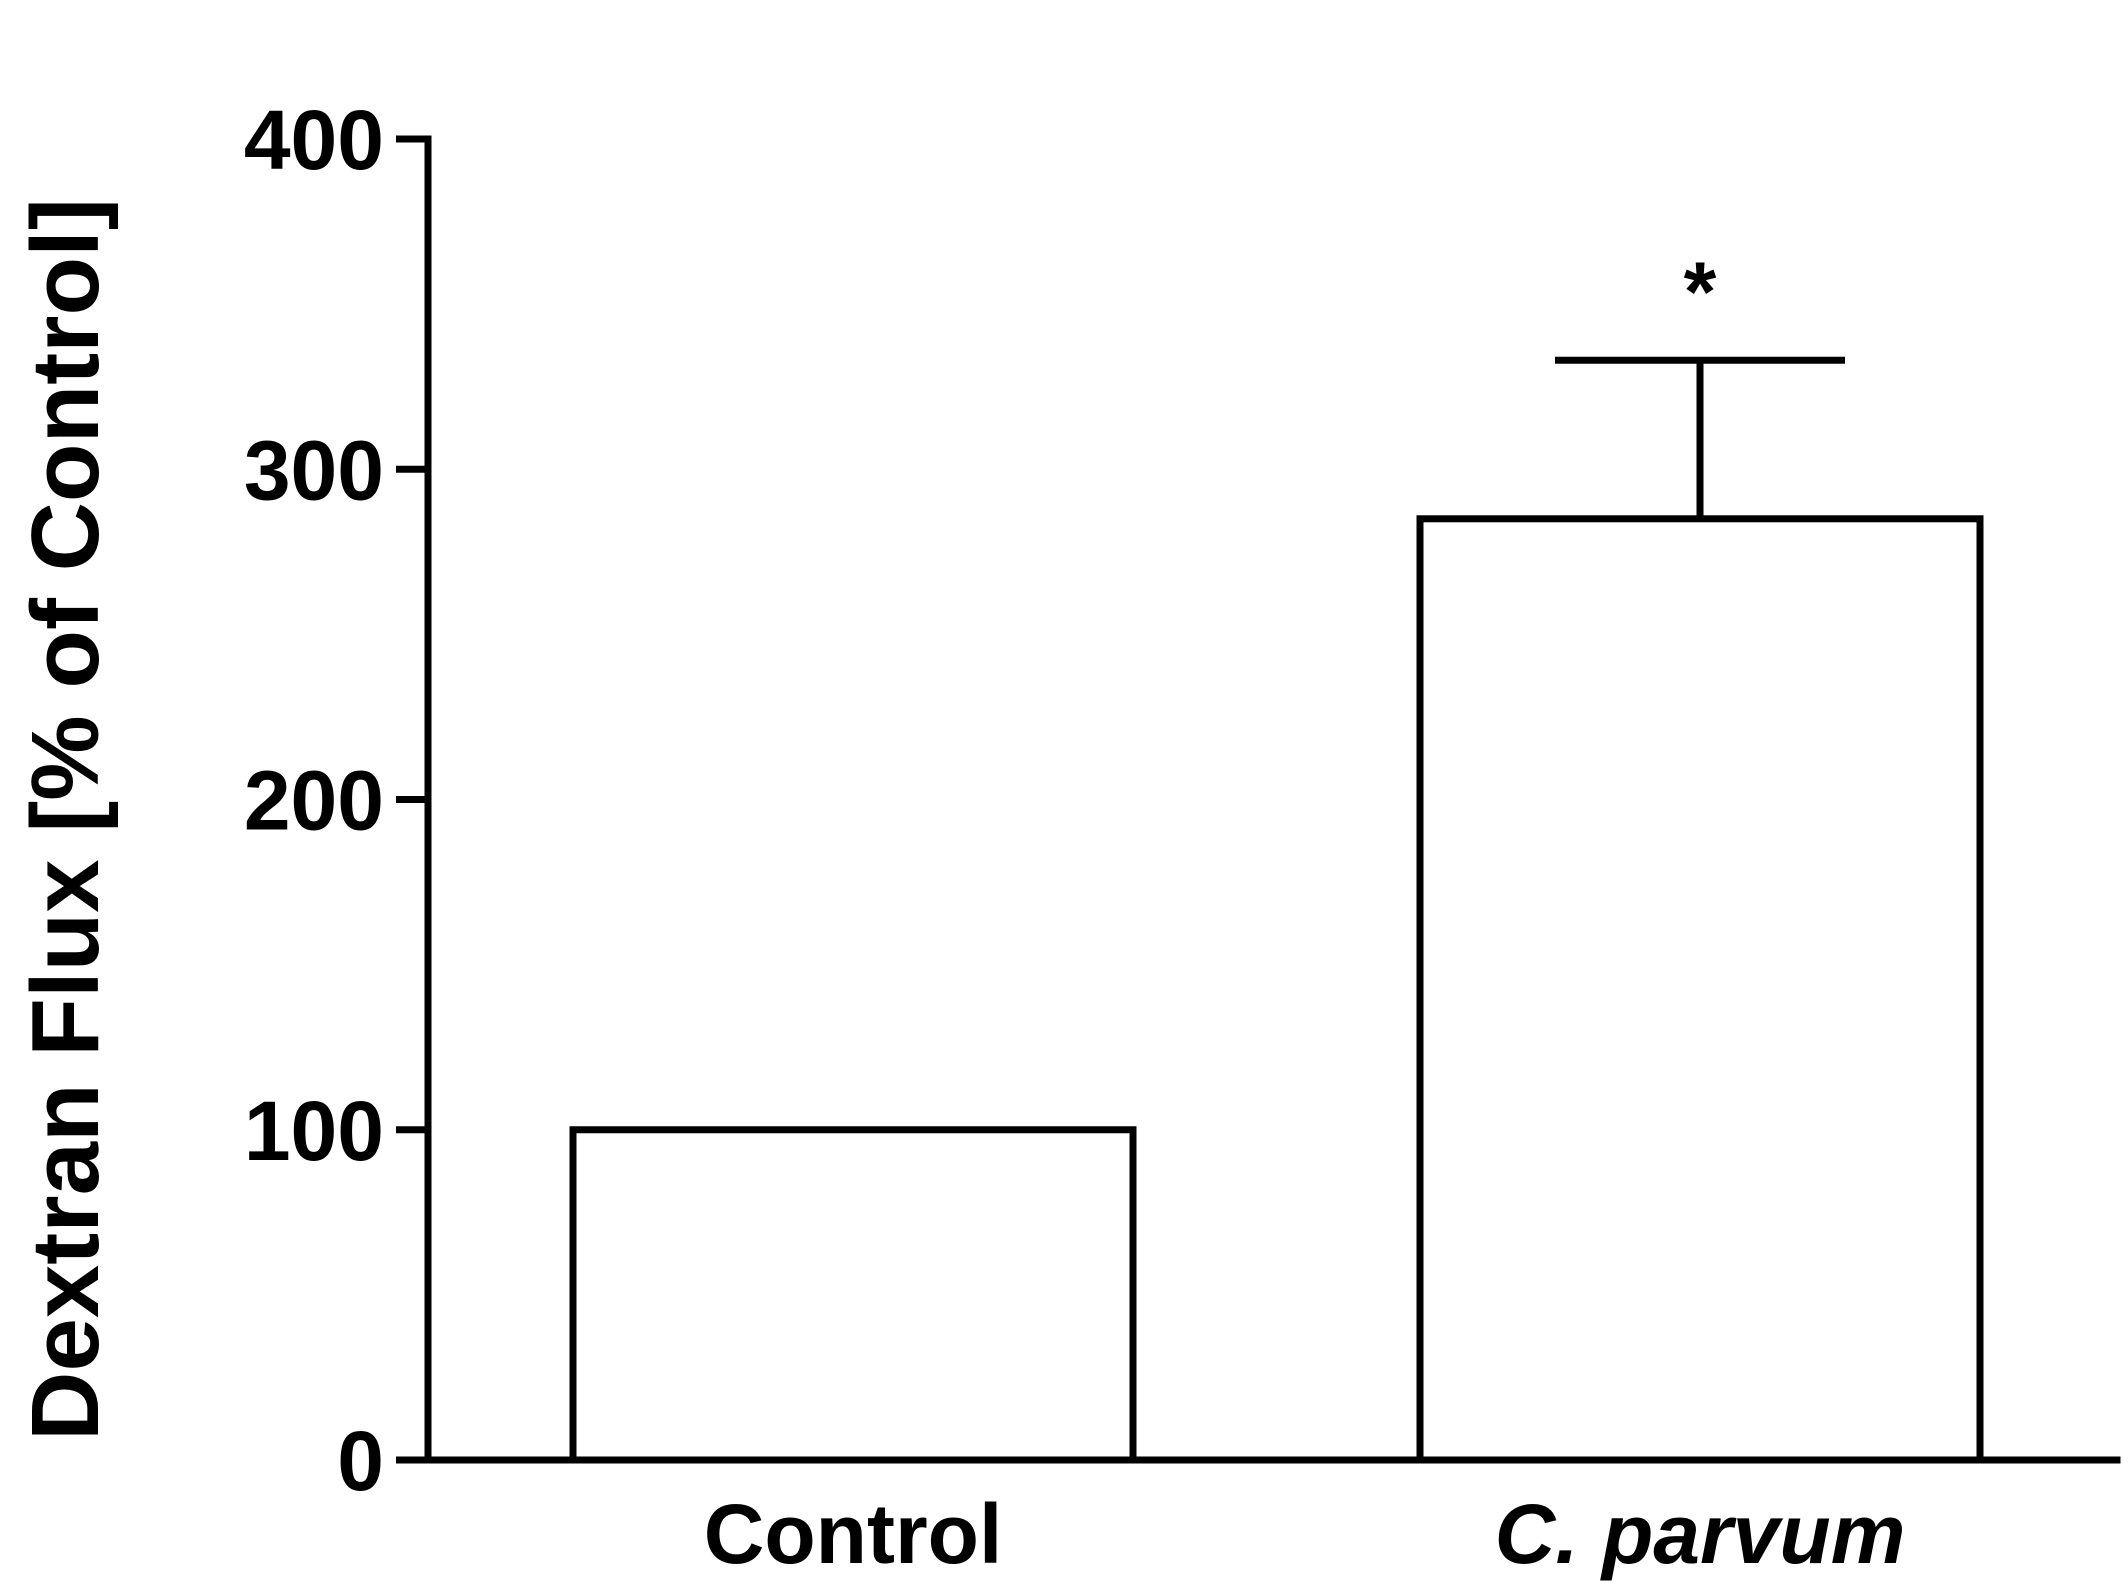 This screenshot has width=2128, height=1589. Describe the element at coordinates (1700, 291) in the screenshot. I see `significance-marker: *` at that location.